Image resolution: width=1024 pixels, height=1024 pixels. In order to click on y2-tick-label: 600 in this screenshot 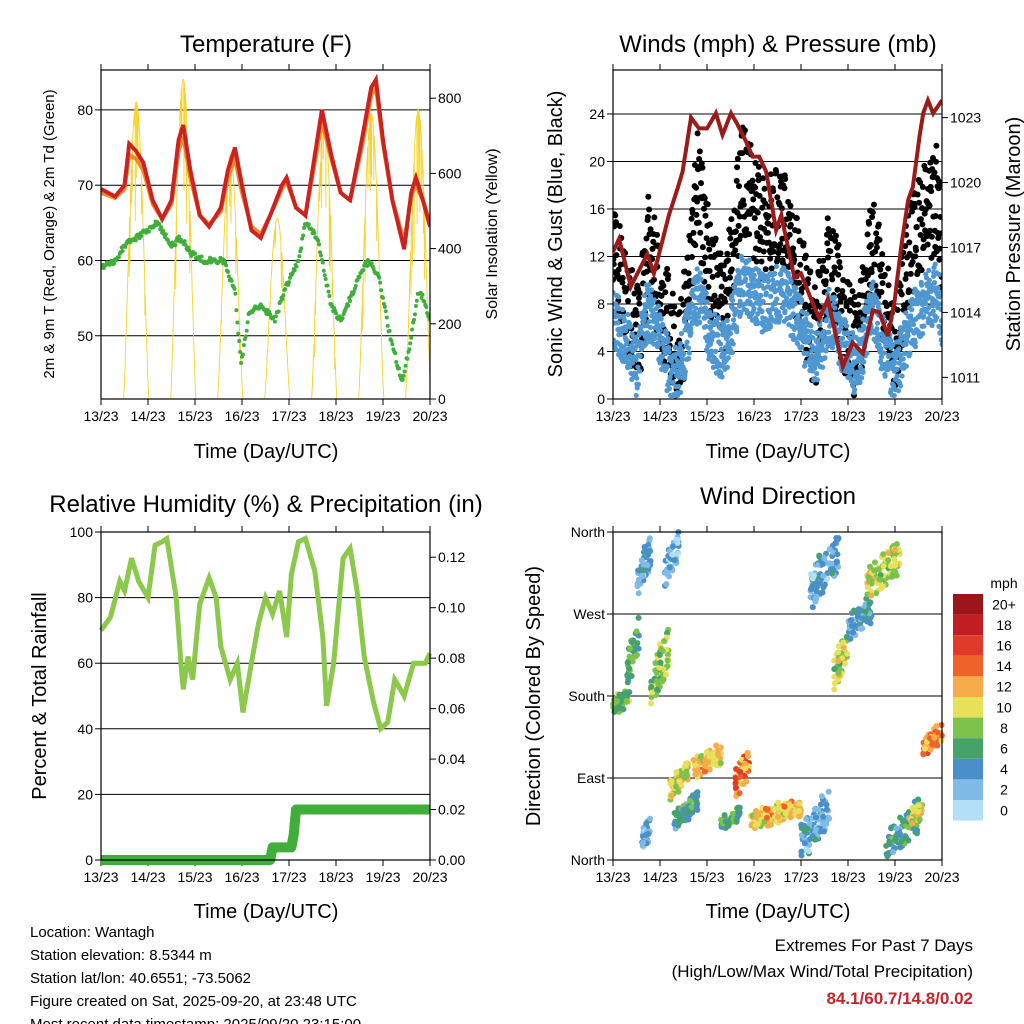, I will do `click(450, 173)`.